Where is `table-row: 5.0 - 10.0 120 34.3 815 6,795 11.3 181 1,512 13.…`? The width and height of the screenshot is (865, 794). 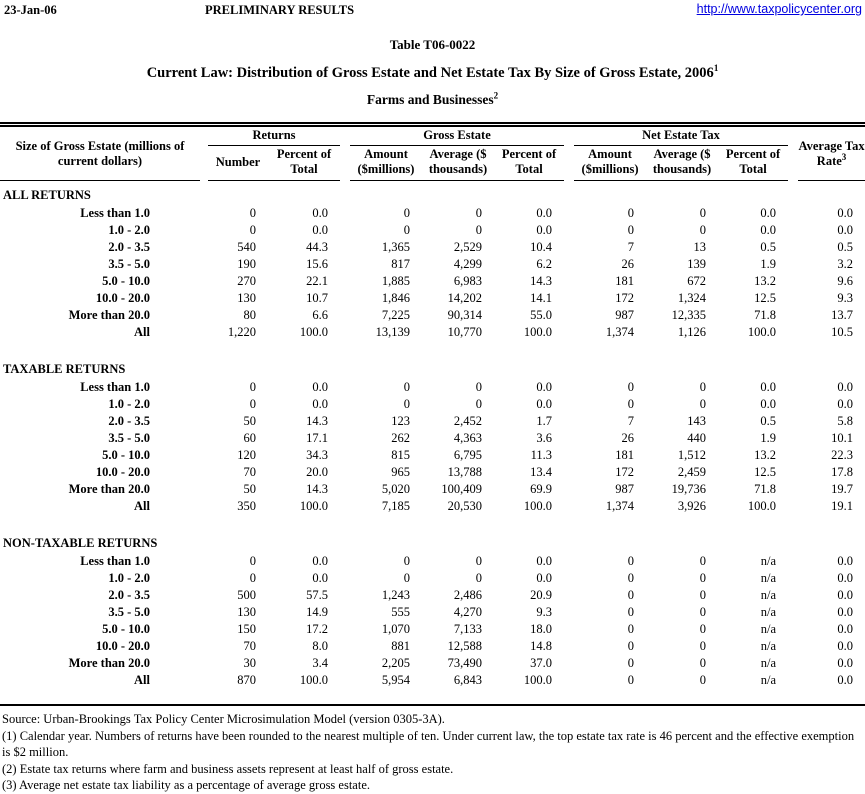
table-row: 5.0 - 10.0 120 34.3 815 6,795 11.3 181 1,512 13.… is located at coordinates (432, 454).